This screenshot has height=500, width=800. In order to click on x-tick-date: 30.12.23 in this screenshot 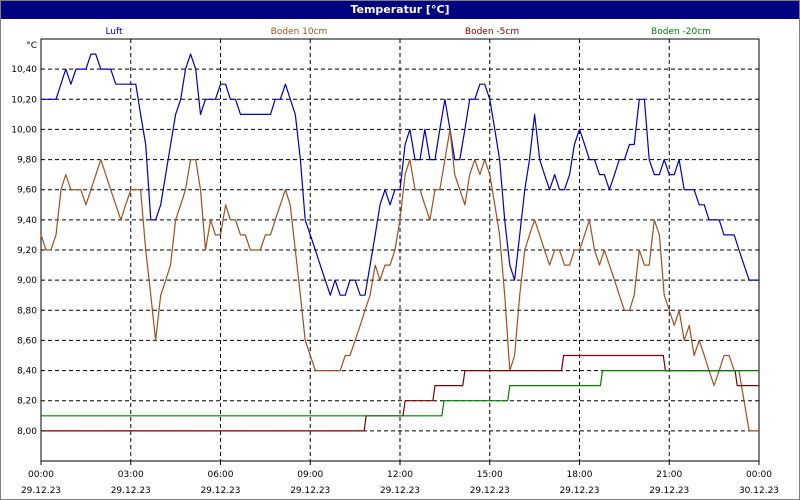, I will do `click(759, 491)`.